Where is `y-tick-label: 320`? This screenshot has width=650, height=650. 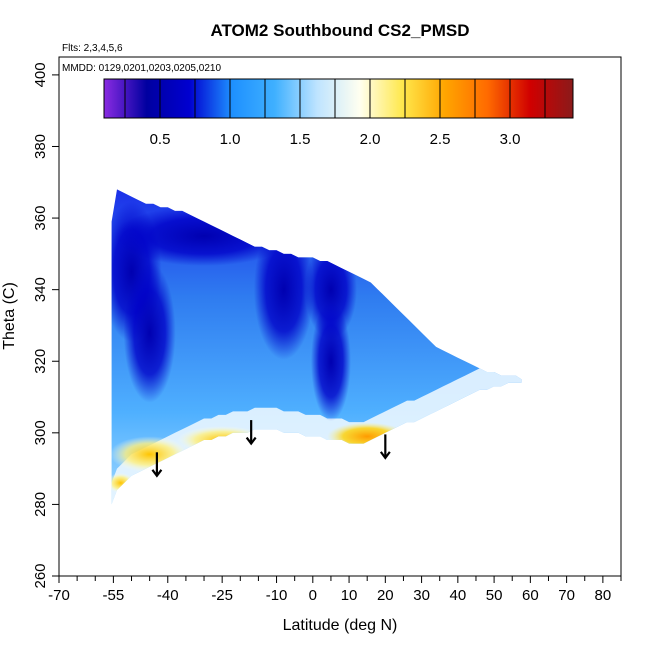
y-tick-label: 320 is located at coordinates (40, 361).